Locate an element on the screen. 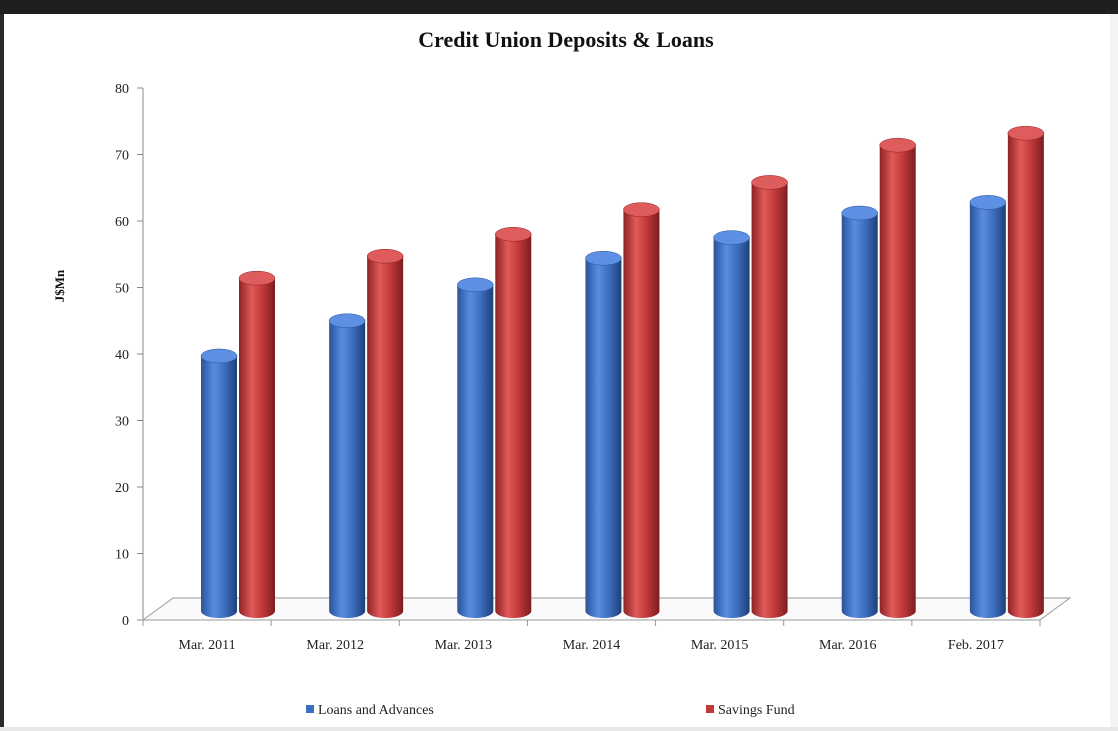  x-tick-label: Feb. 2017 is located at coordinates (976, 645).